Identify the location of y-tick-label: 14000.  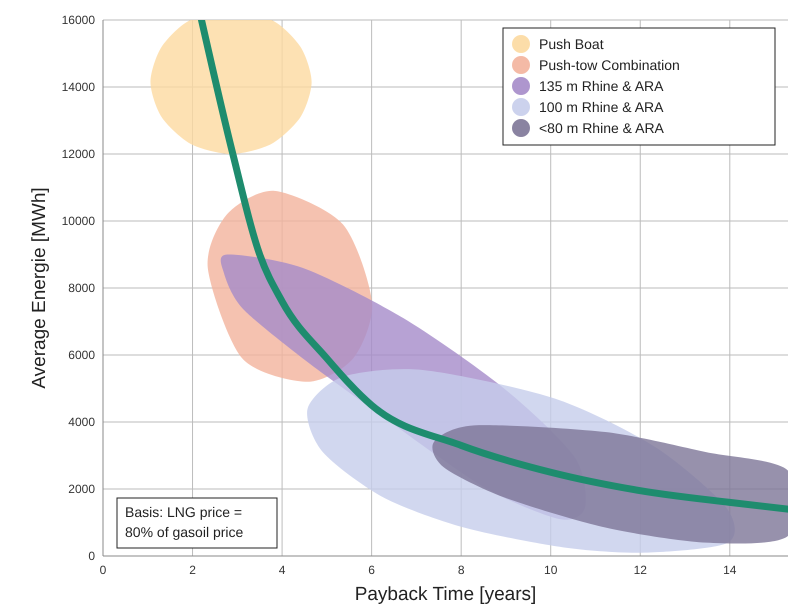
(79, 87).